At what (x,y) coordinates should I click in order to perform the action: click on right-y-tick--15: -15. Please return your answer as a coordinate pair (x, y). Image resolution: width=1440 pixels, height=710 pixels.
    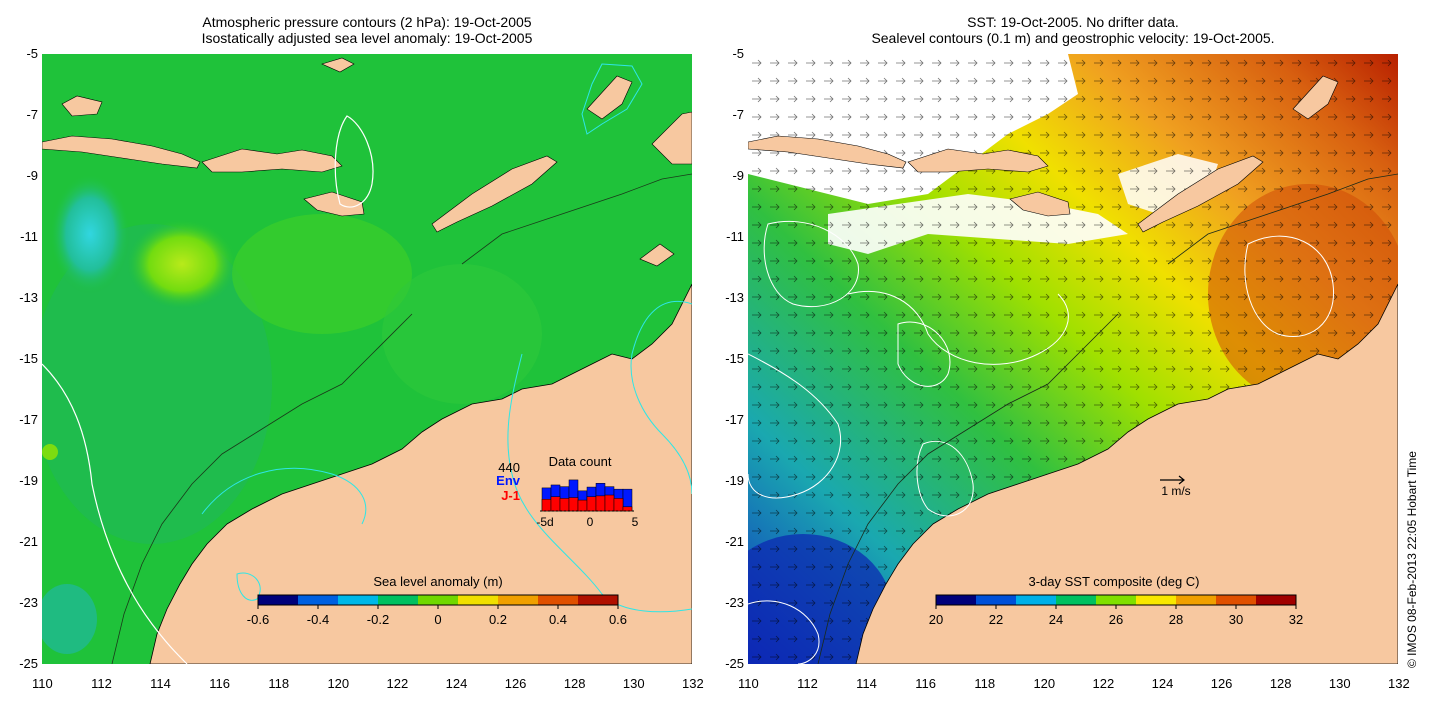
    Looking at the image, I should click on (734, 358).